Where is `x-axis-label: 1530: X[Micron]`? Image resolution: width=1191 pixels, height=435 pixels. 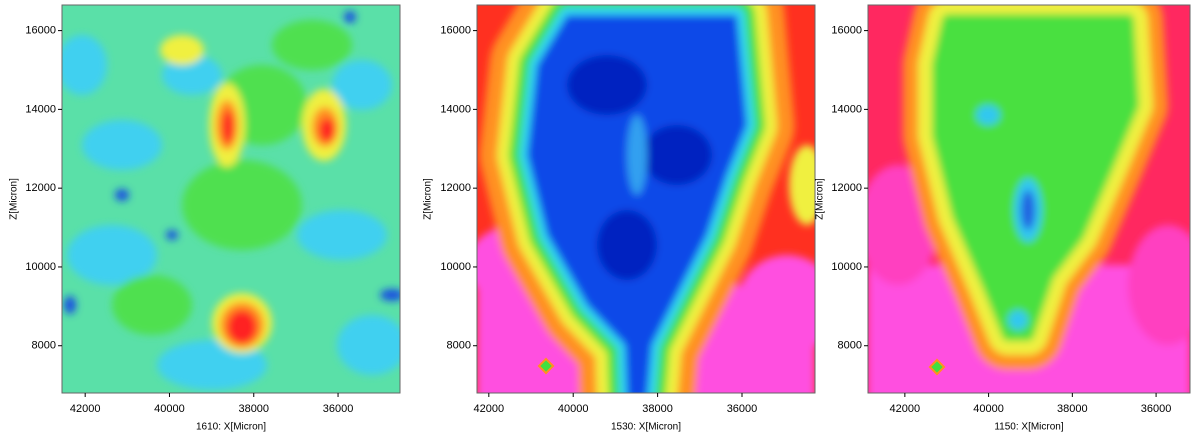 x-axis-label: 1530: X[Micron] is located at coordinates (646, 427).